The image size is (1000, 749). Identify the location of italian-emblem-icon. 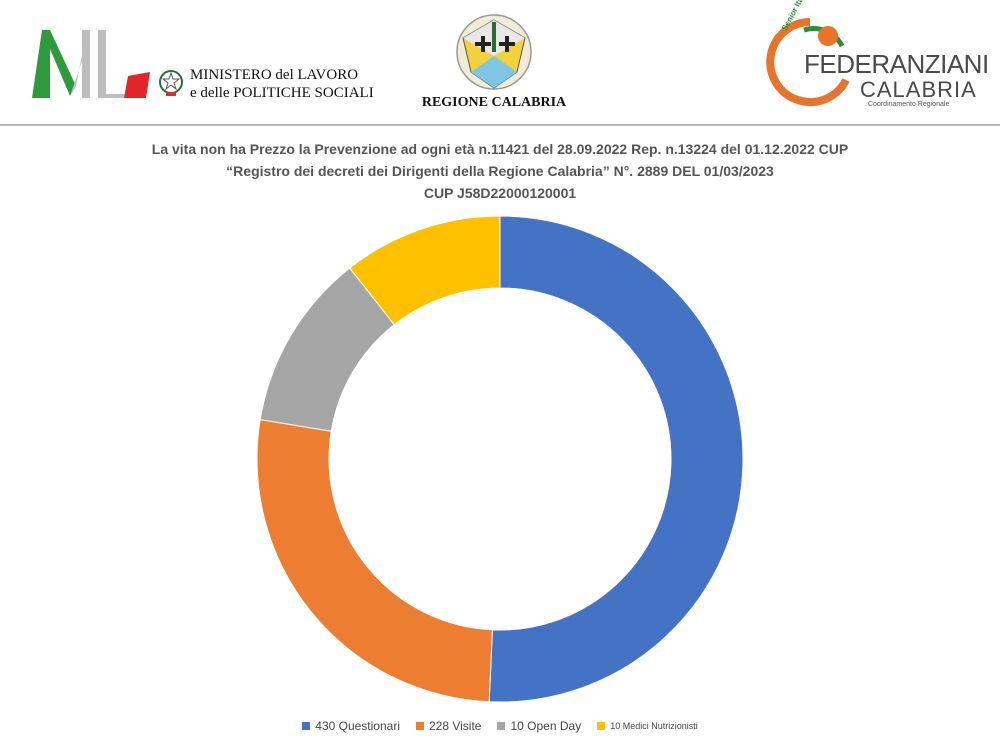
(171, 83).